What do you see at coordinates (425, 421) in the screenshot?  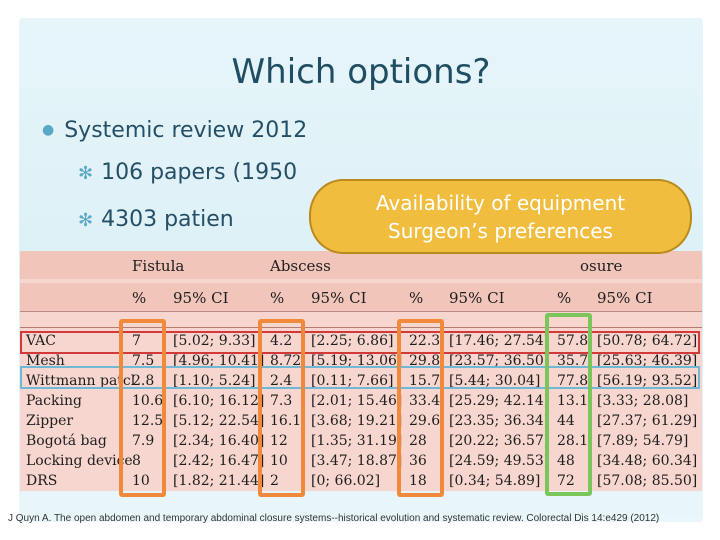 I see `cell-percent: 29.6` at bounding box center [425, 421].